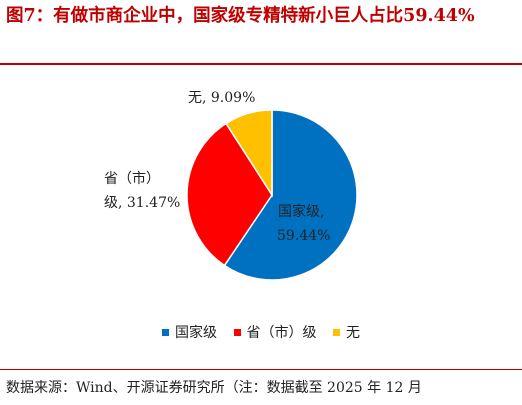 This screenshot has height=405, width=522. I want to click on chart-title: 图7：有做市商企业中，国家级专精特新小巨人占比59.44%, so click(240, 16).